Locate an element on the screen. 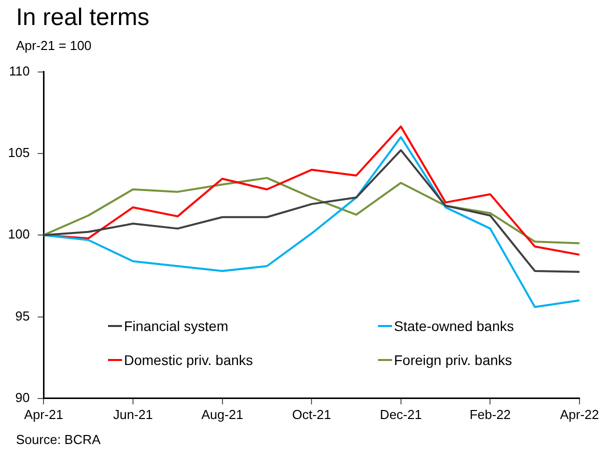  x-tick-label: Apr-22 is located at coordinates (580, 414).